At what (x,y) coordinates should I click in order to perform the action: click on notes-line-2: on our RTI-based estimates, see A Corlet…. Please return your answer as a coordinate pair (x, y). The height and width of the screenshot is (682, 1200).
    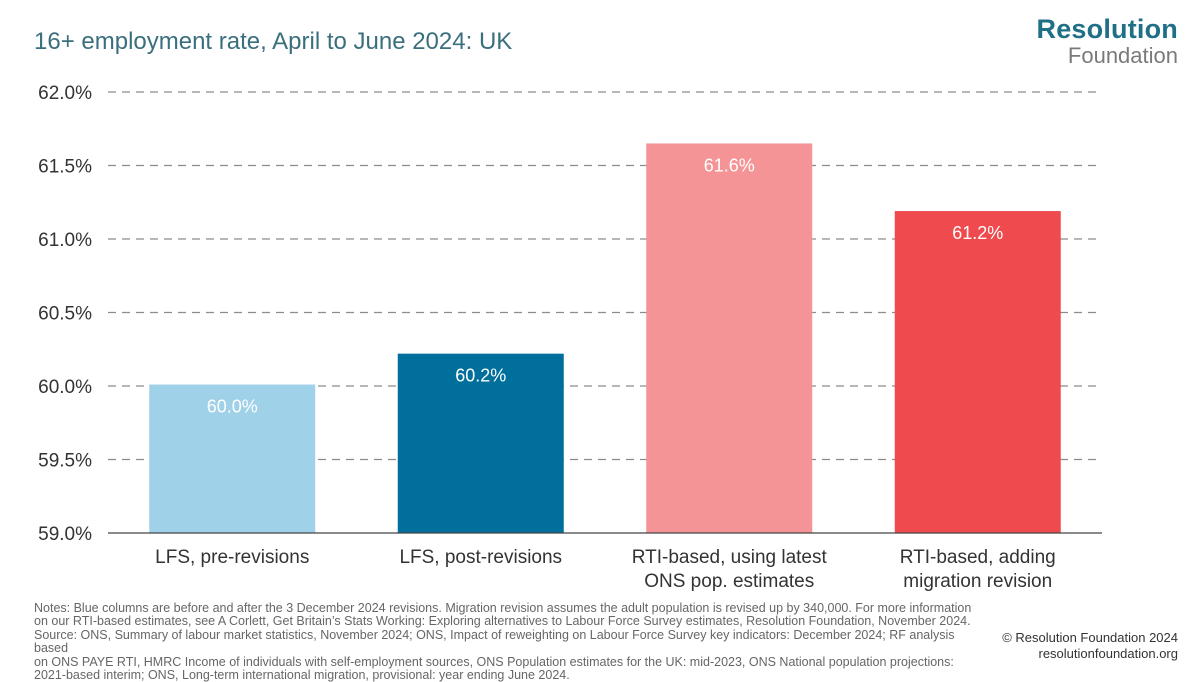
    Looking at the image, I should click on (502, 621).